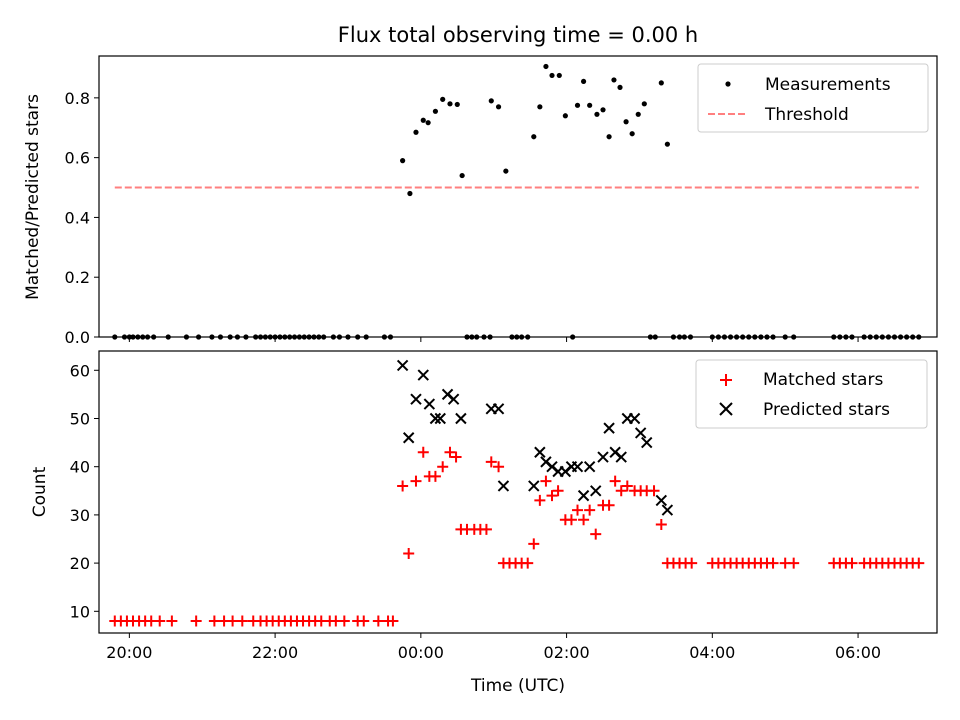  Describe the element at coordinates (77, 277) in the screenshot. I see `top-ytick-label: 0.2` at that location.